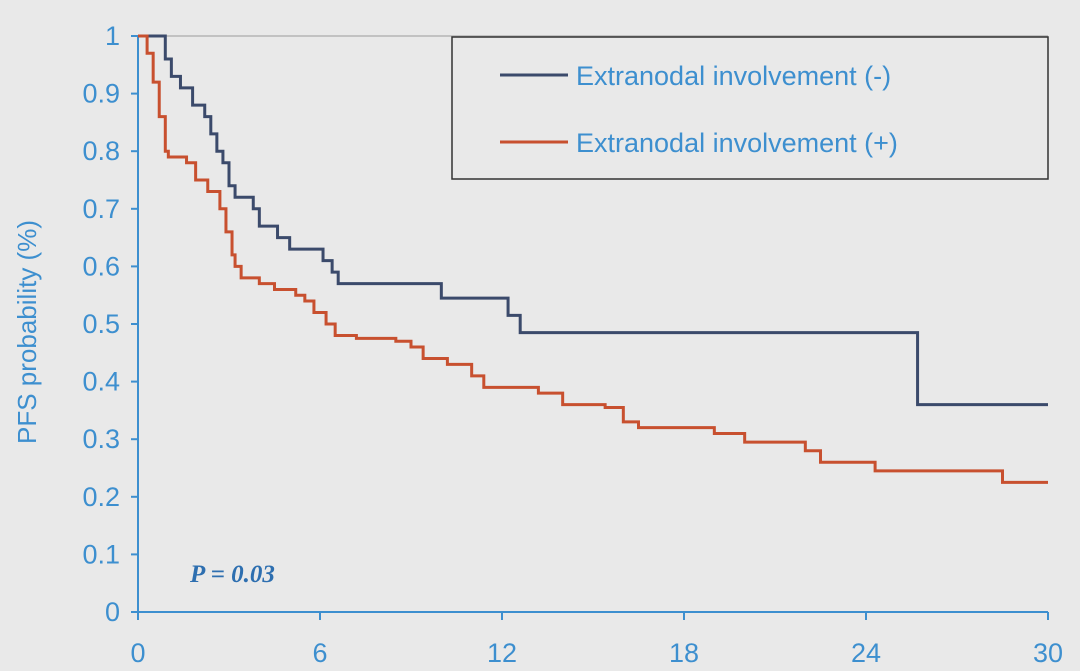  Describe the element at coordinates (319, 653) in the screenshot. I see `x-tick-label: 6` at that location.